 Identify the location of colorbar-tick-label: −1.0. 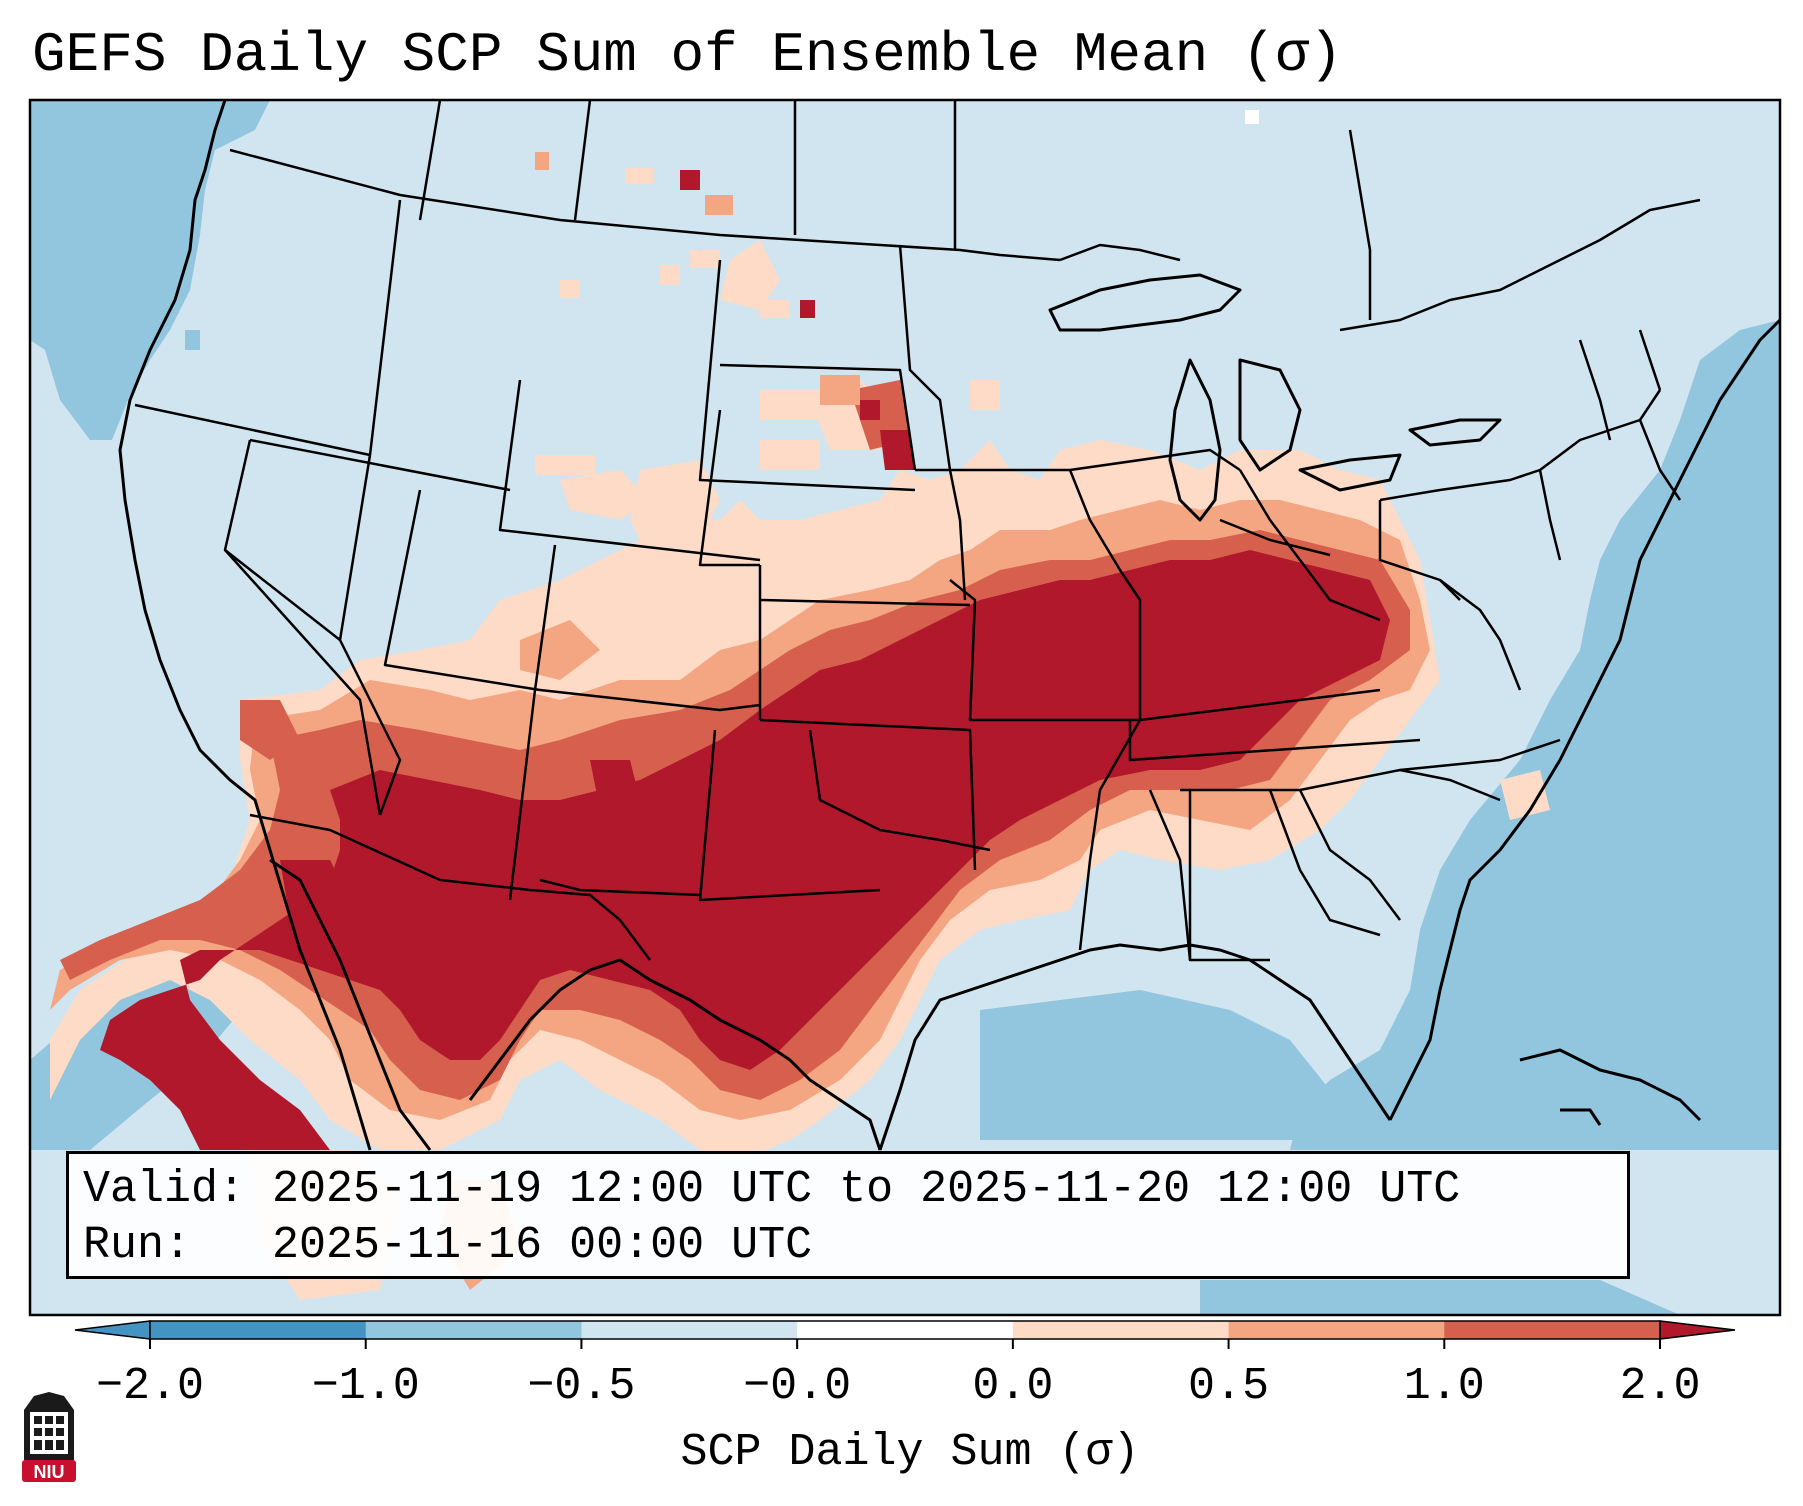
(365, 1386).